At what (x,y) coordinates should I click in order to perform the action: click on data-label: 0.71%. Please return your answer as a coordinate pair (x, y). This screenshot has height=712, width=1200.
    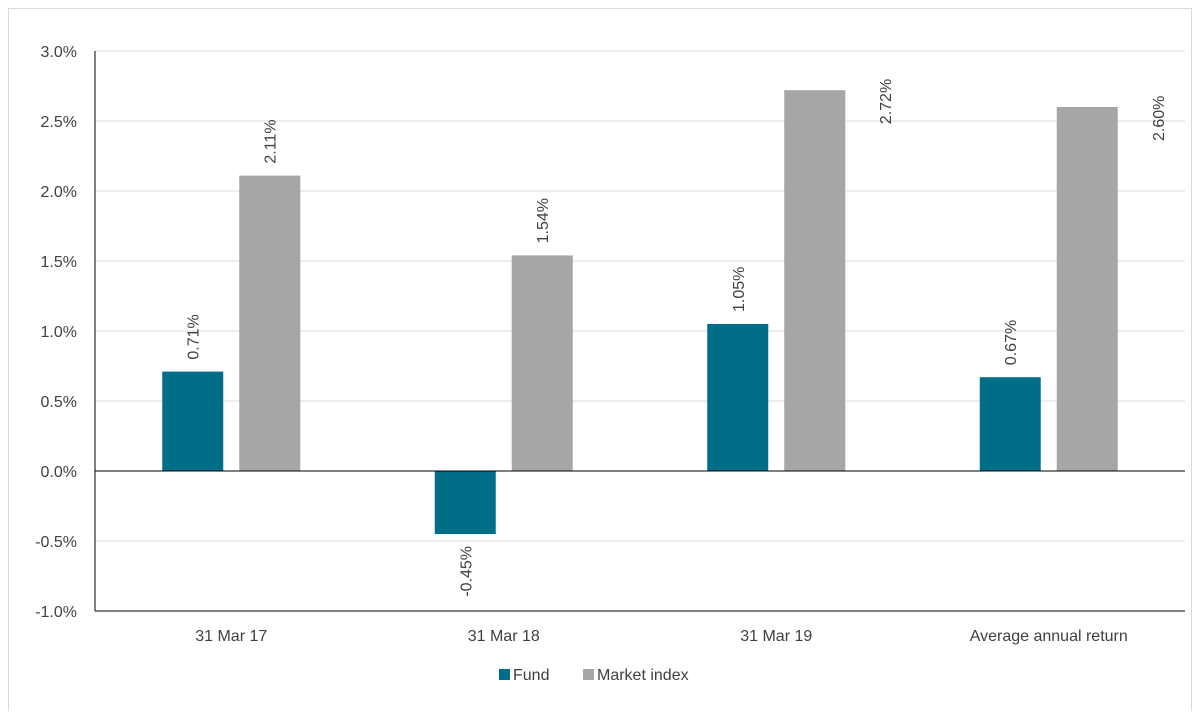
    Looking at the image, I should click on (194, 336).